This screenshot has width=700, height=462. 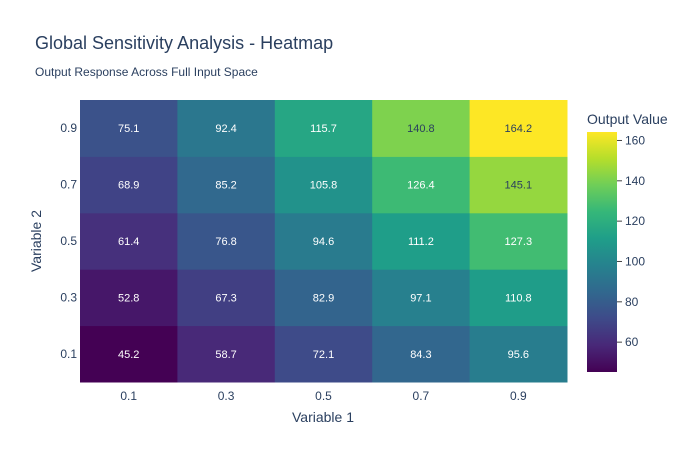 I want to click on colorbar, so click(x=602, y=252).